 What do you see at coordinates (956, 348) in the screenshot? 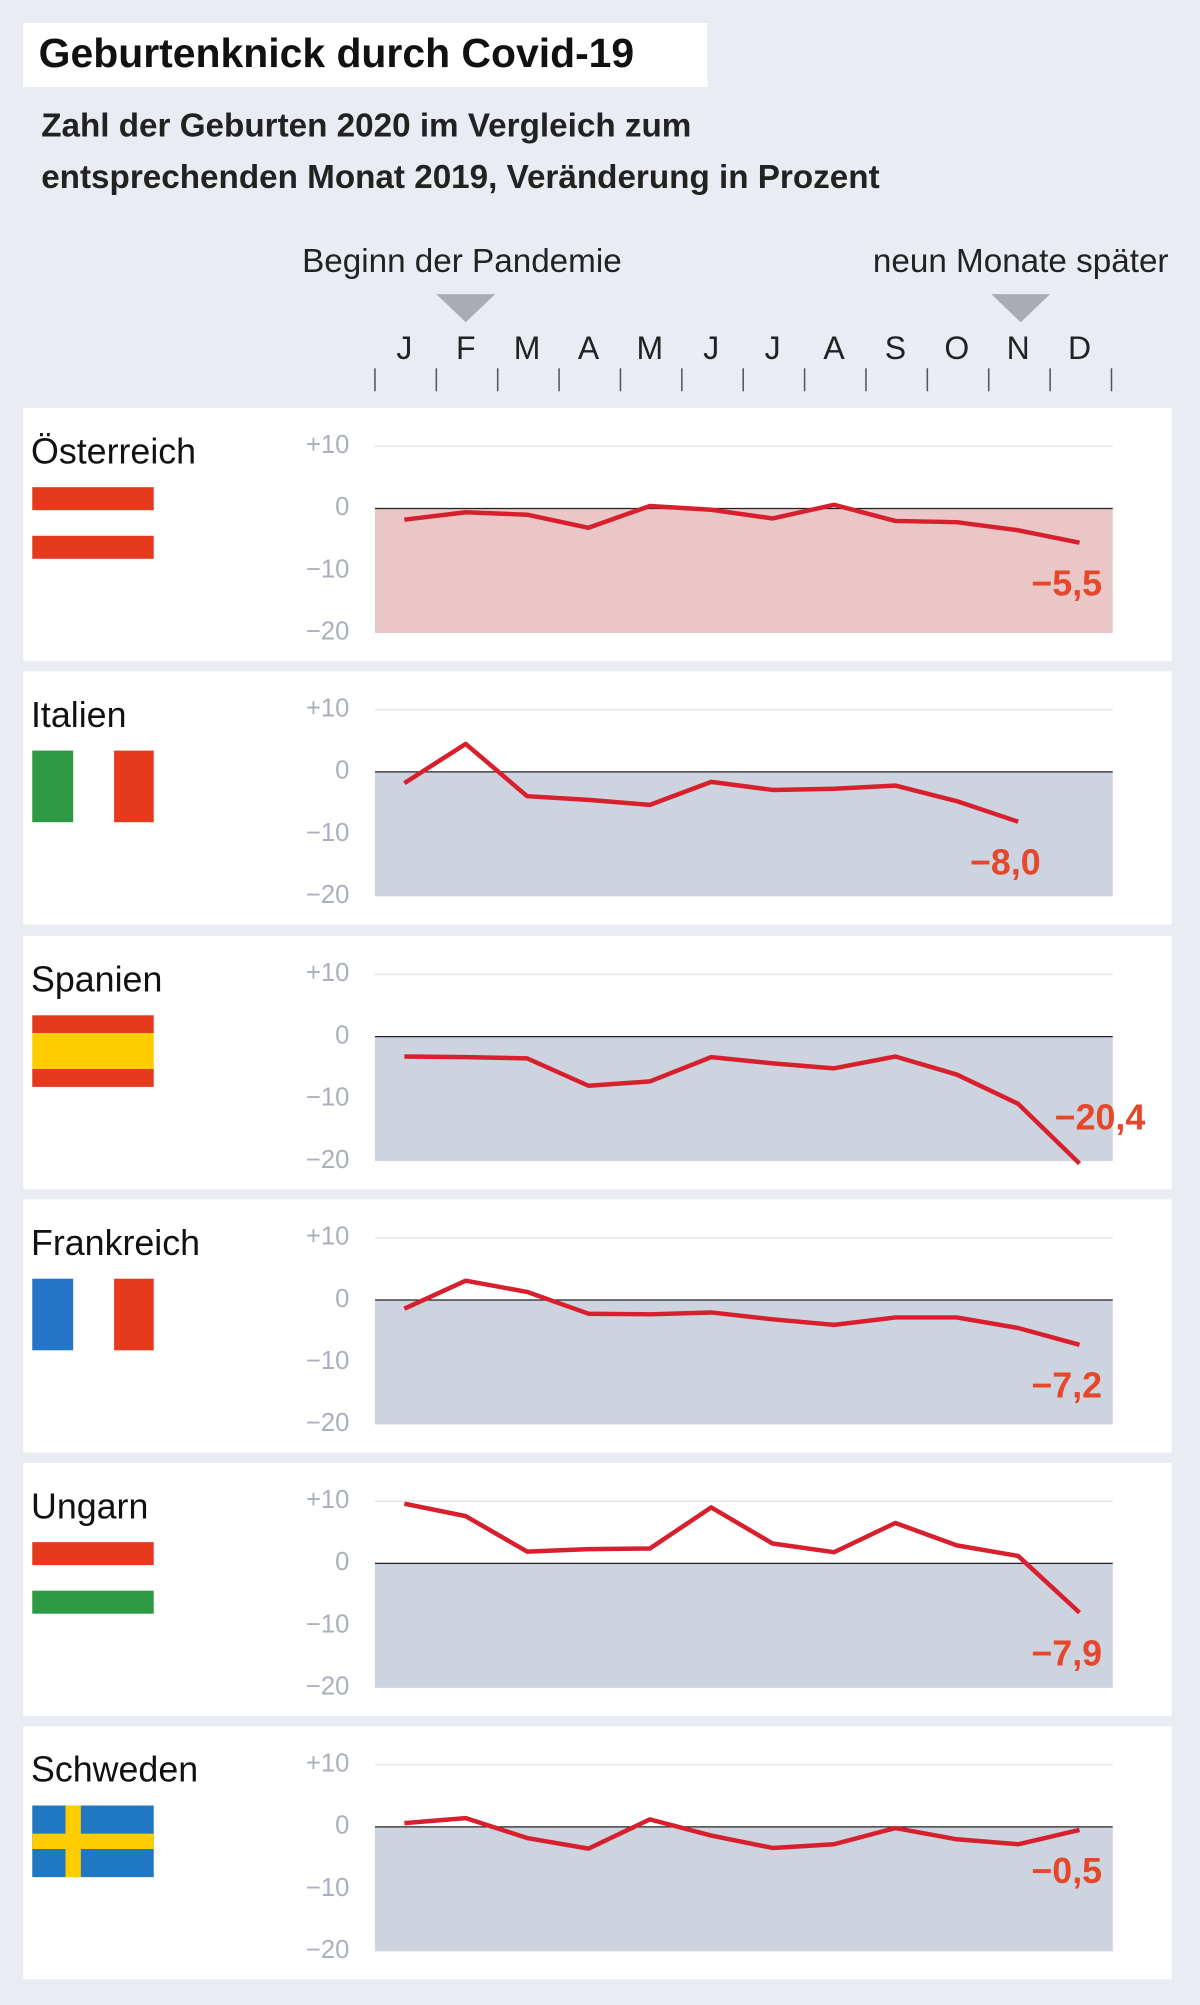
I see `x-tick-label: O` at bounding box center [956, 348].